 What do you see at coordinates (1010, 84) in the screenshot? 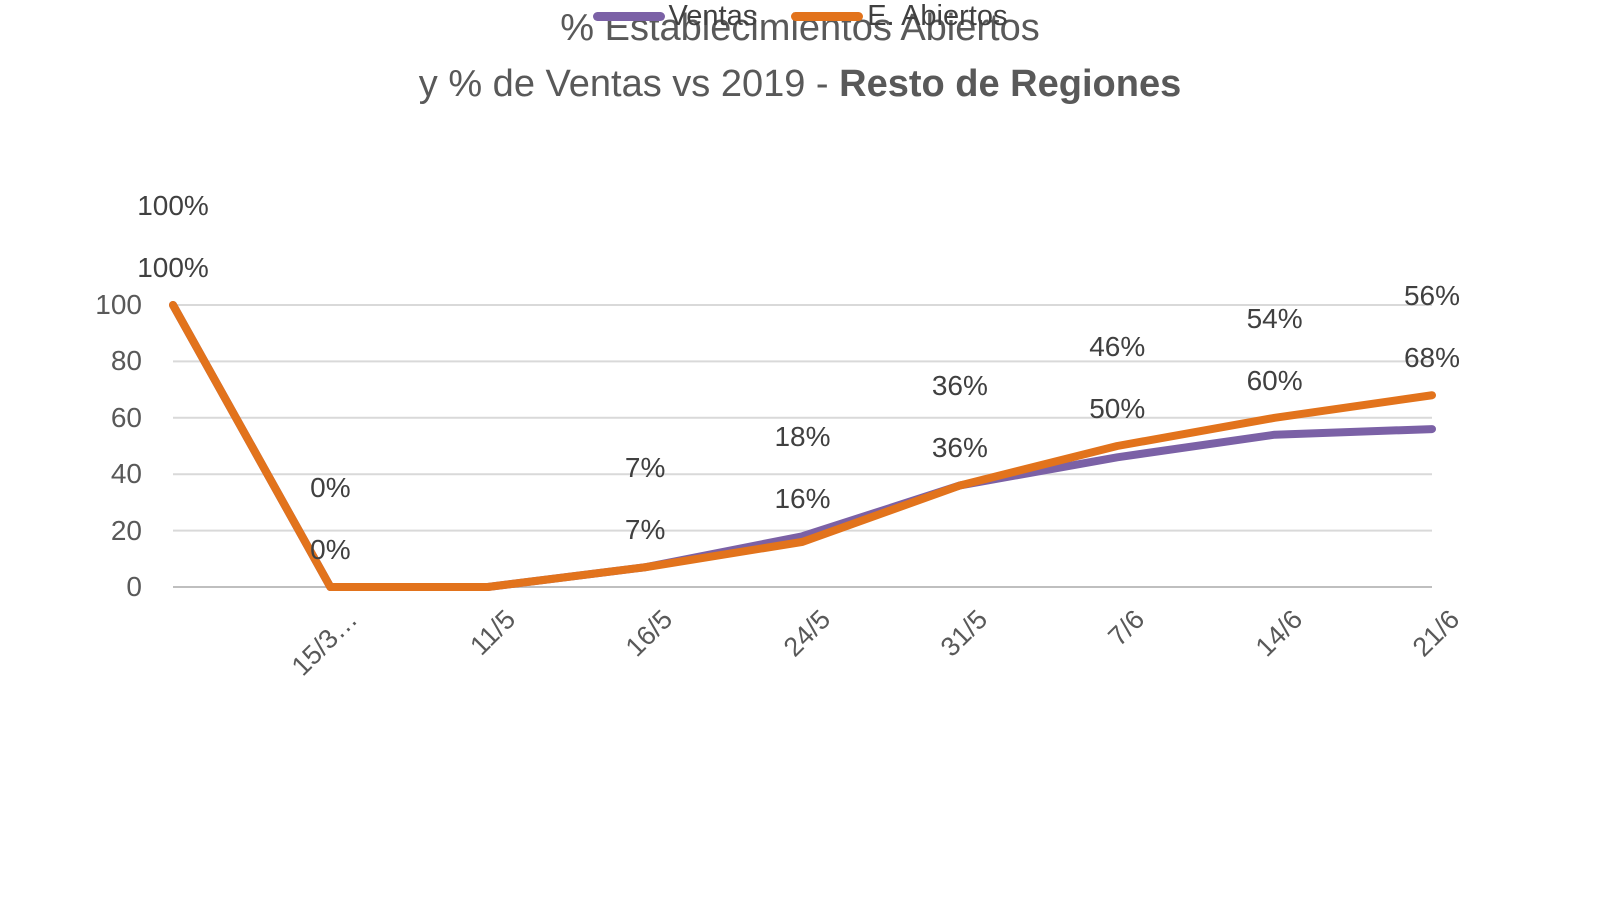
I see `chart-title-line2-bold: Resto de Regiones` at bounding box center [1010, 84].